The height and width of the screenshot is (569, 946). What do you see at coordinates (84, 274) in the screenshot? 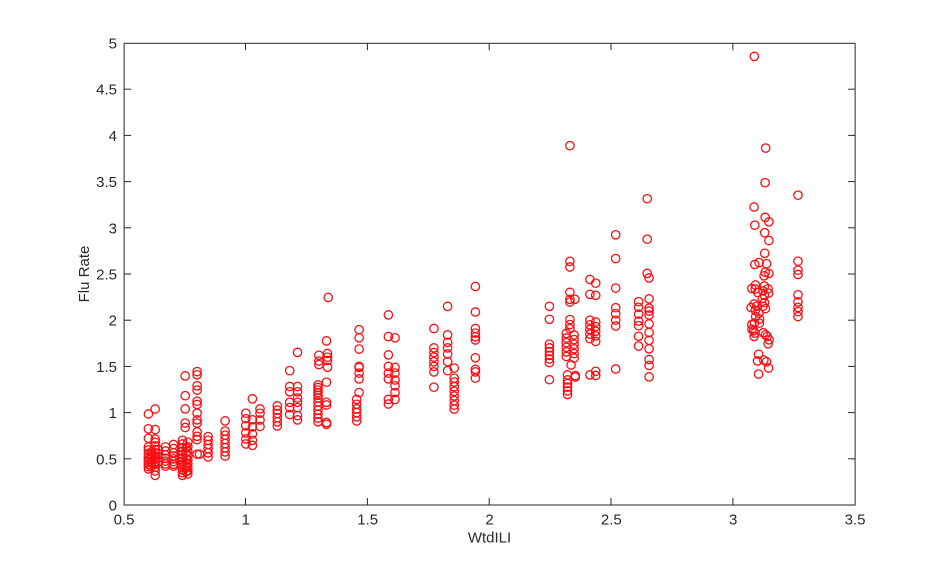
I see `svg-text: Flu Rate` at bounding box center [84, 274].